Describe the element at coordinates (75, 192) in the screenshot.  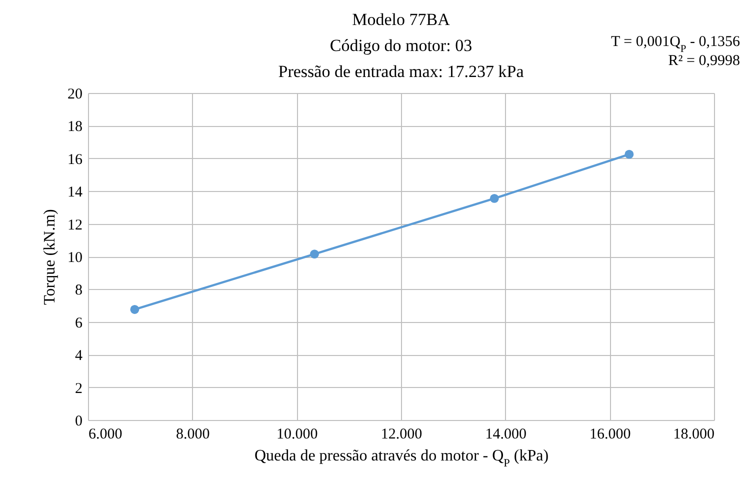
I see `y-tick-label: 14` at that location.